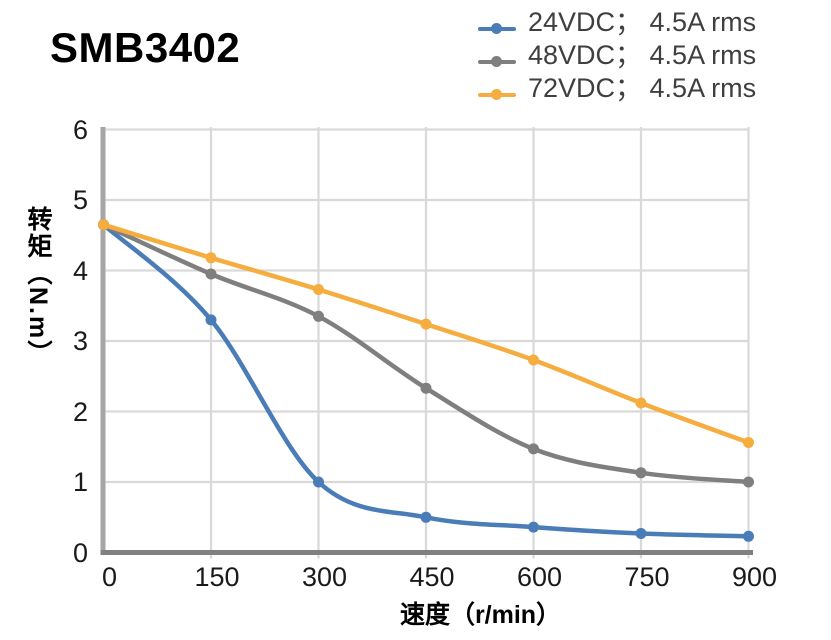  Describe the element at coordinates (539, 577) in the screenshot. I see `x-tick-label-600: 600` at that location.